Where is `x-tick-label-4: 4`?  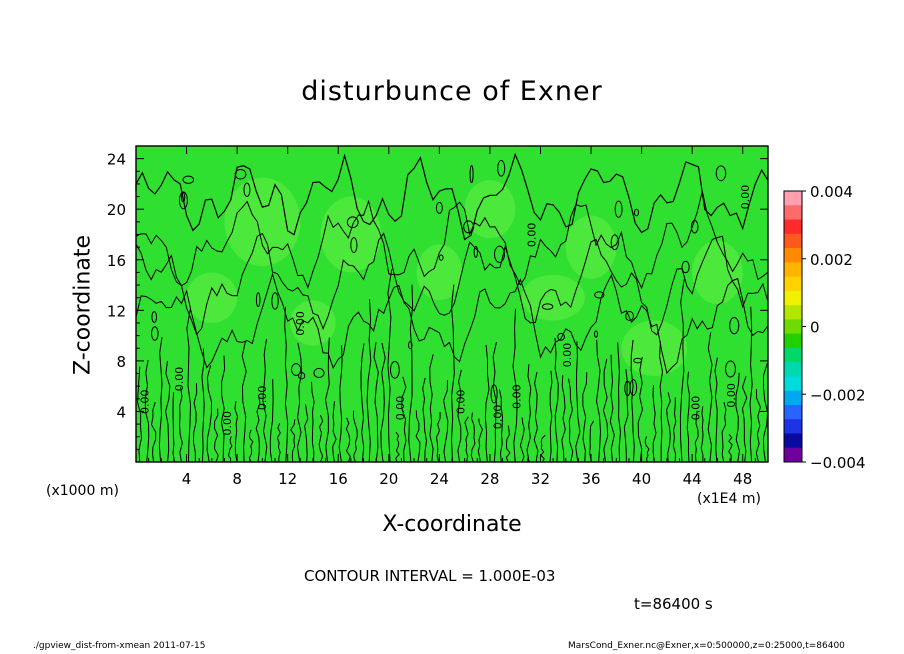
x-tick-label-4: 4 is located at coordinates (187, 479).